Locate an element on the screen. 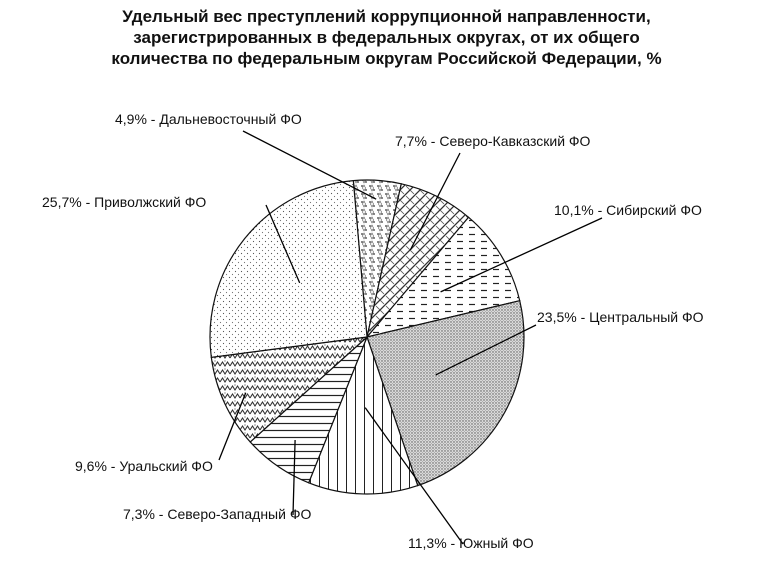 The height and width of the screenshot is (565, 773). slice-label-4: 23,5% - Центральный ФО is located at coordinates (620, 317).